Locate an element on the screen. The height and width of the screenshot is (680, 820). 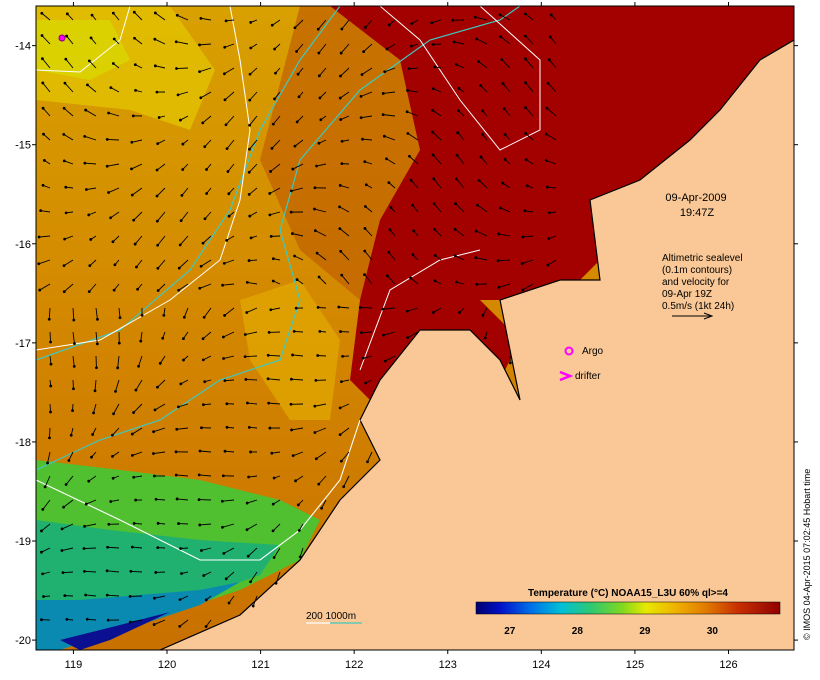
x-tick-label: 123 is located at coordinates (448, 665).